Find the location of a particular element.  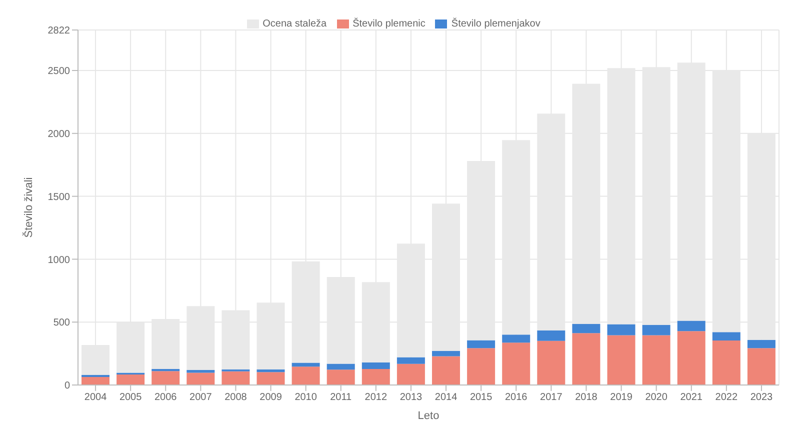

x-tick-label: 2023 is located at coordinates (762, 398).